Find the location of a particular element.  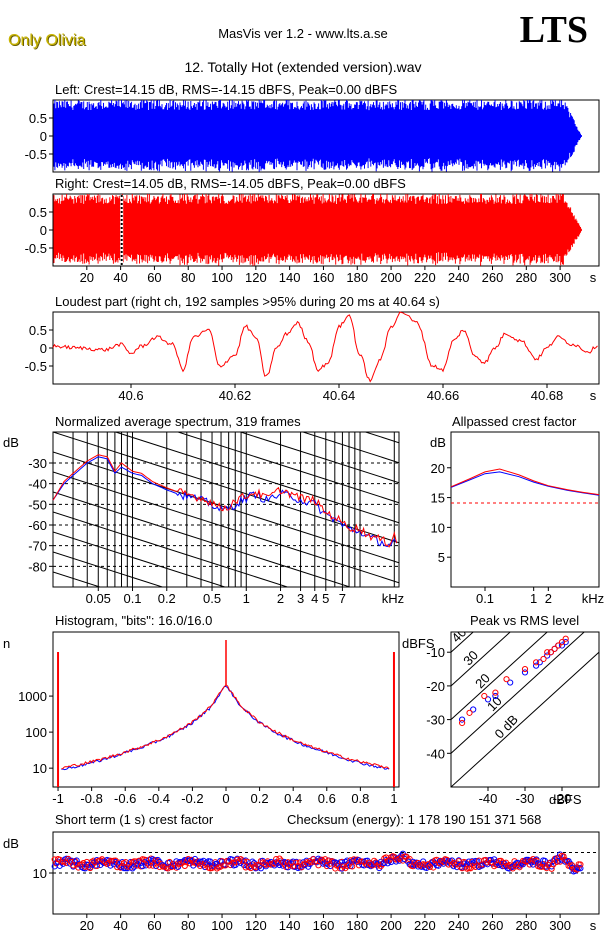

spectrum-frame is located at coordinates (226, 509).